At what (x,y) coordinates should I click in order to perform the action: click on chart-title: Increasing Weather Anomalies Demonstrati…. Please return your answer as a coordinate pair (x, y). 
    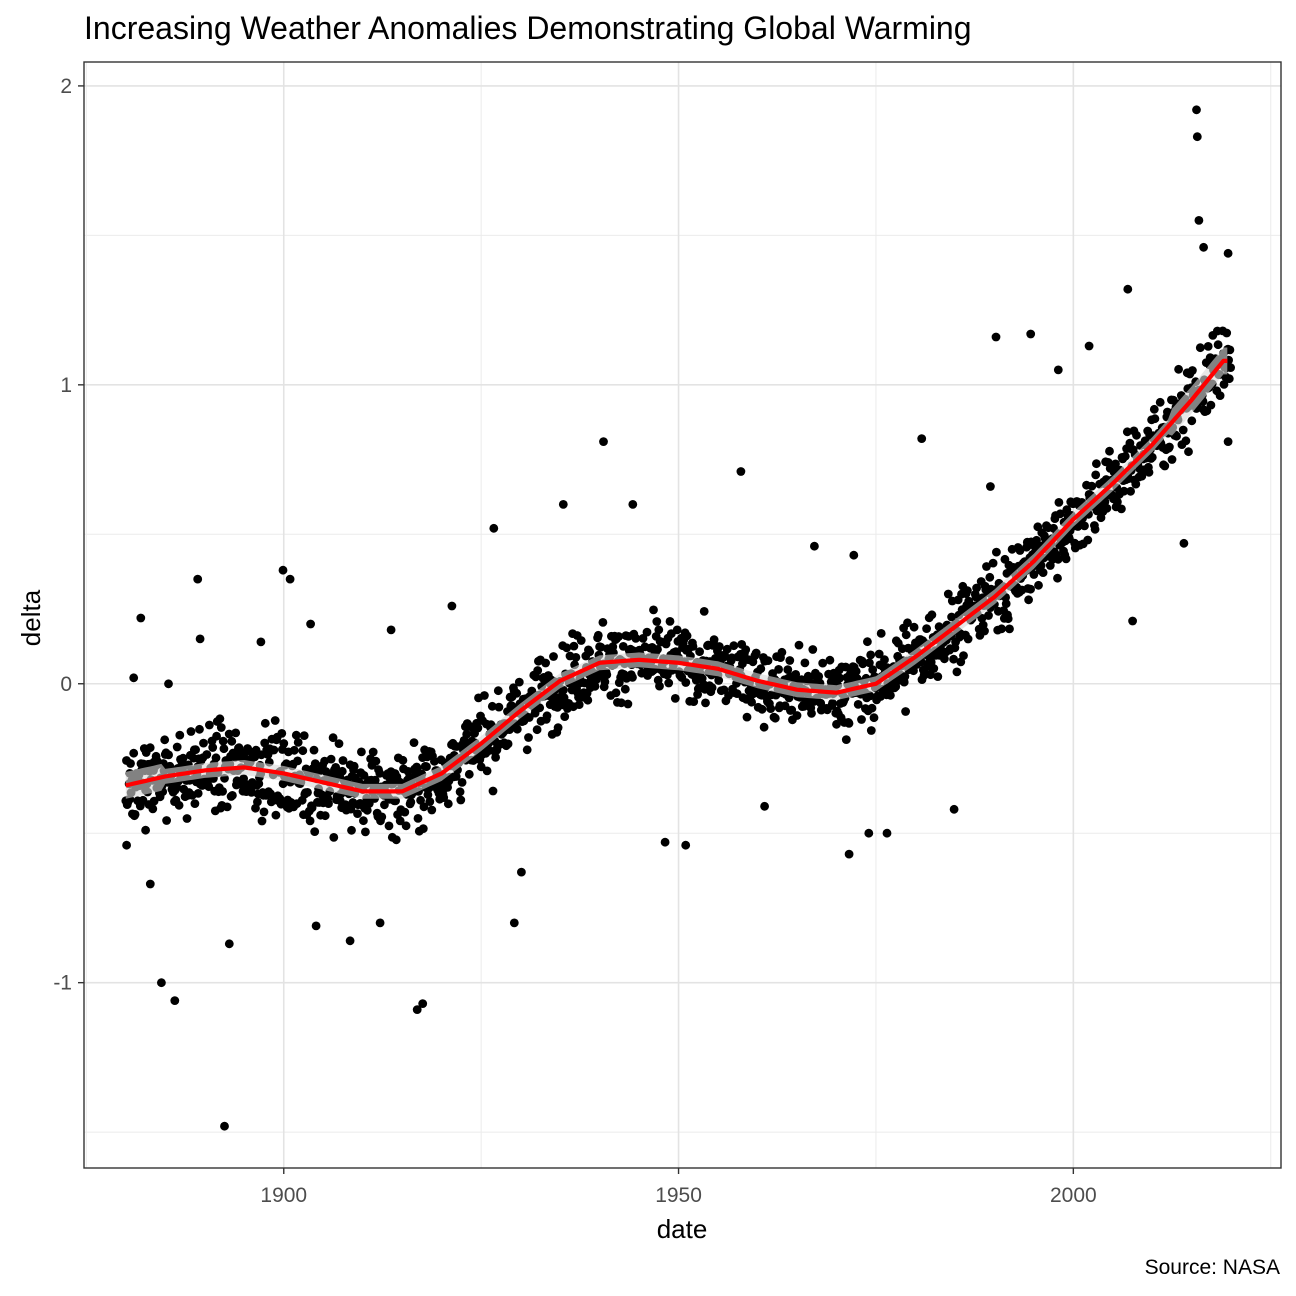
    Looking at the image, I should click on (528, 28).